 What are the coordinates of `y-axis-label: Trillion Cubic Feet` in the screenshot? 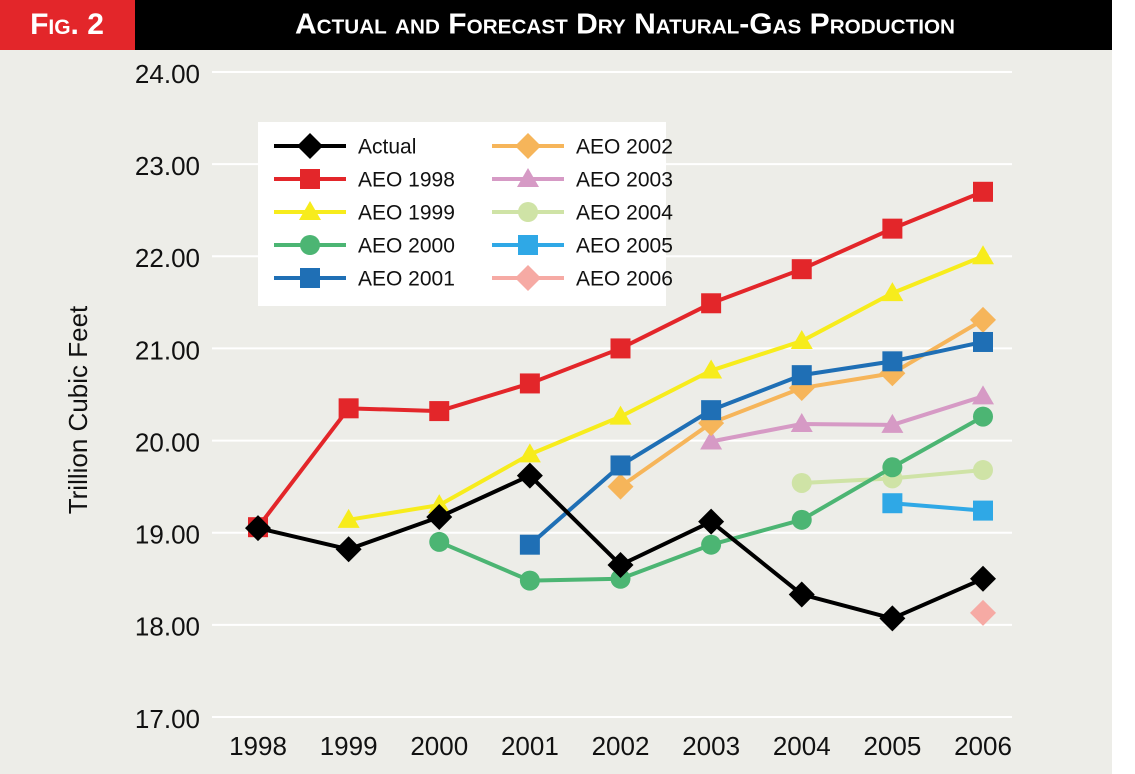 It's located at (78, 409).